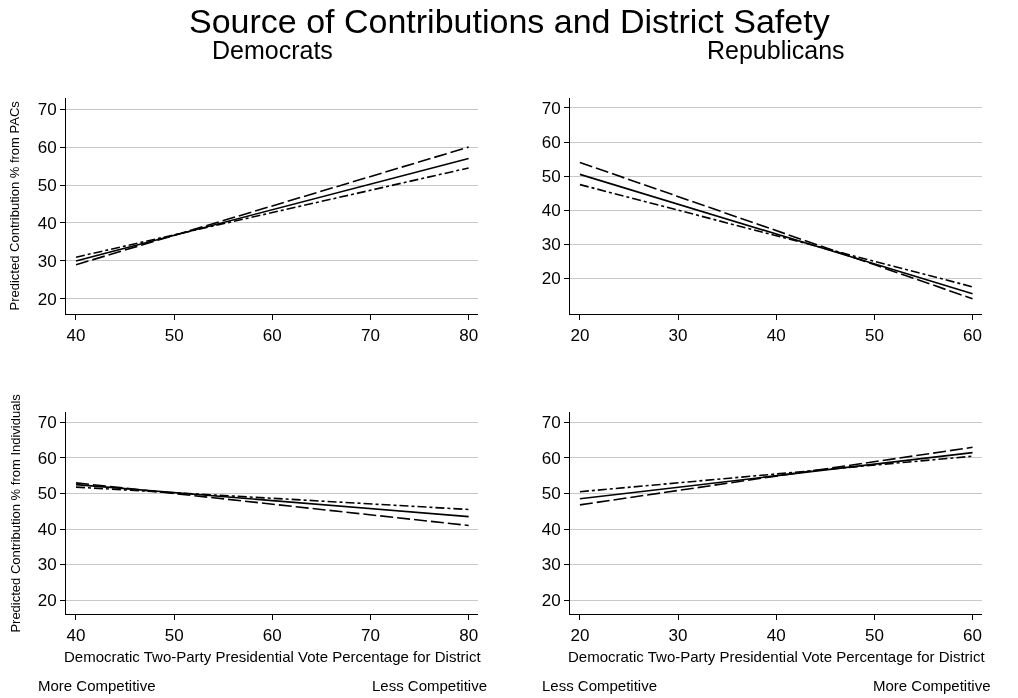 The height and width of the screenshot is (698, 1018). Describe the element at coordinates (15, 513) in the screenshot. I see `y-axis-title: Predicted Contribution % from Individuals` at that location.